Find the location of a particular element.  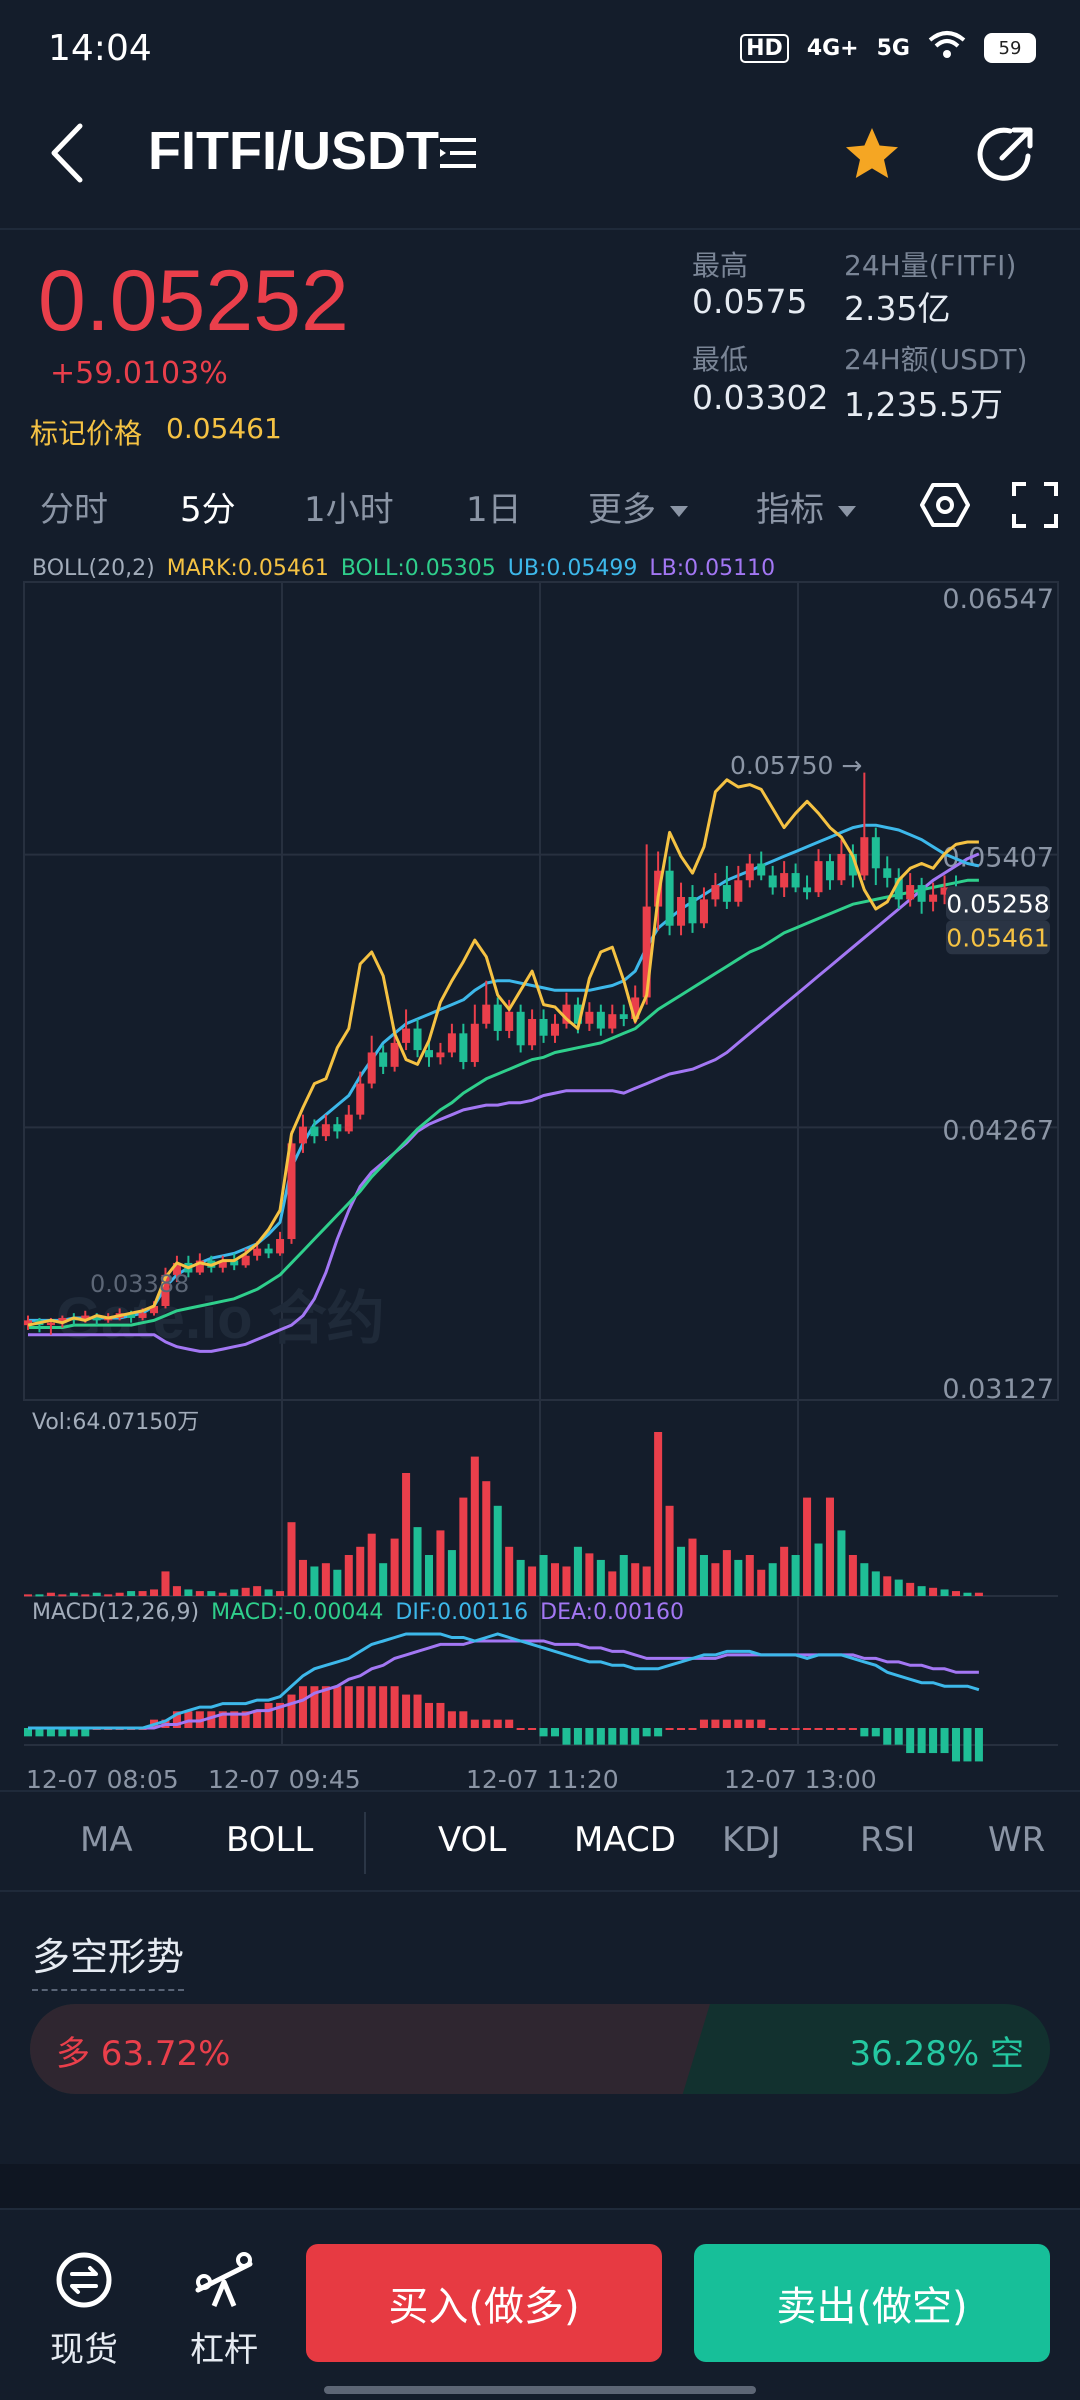

chart-settings-button is located at coordinates (945, 507).